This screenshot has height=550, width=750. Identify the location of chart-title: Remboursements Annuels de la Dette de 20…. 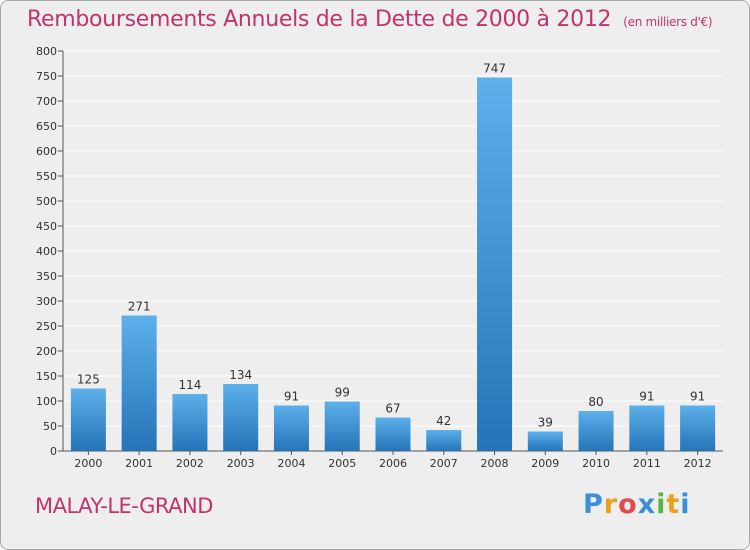
(370, 19).